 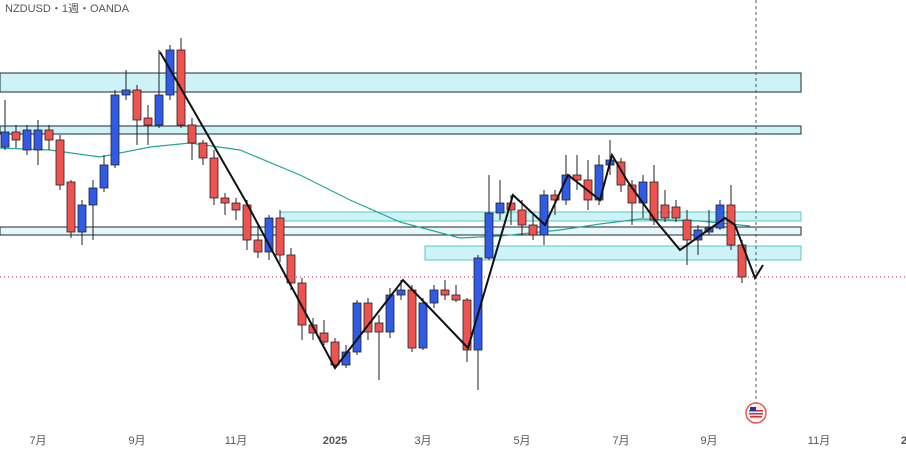 I want to click on x-tick-label: 3月, so click(x=422, y=441).